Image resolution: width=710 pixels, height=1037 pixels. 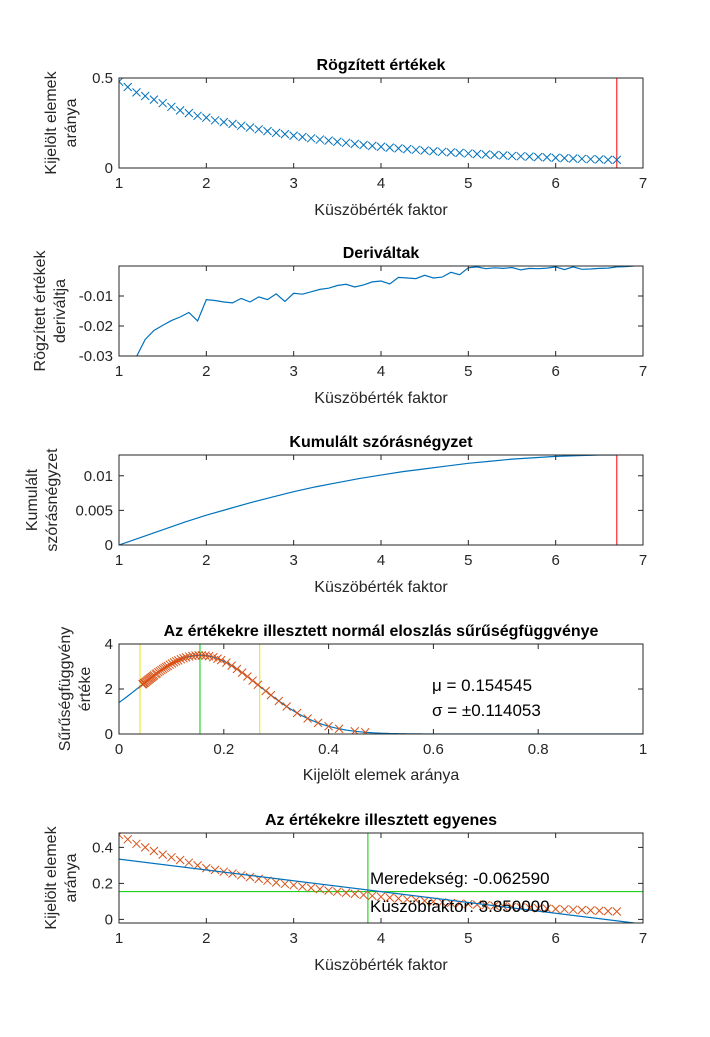 What do you see at coordinates (223, 749) in the screenshot?
I see `x-tick-label: 0.2` at bounding box center [223, 749].